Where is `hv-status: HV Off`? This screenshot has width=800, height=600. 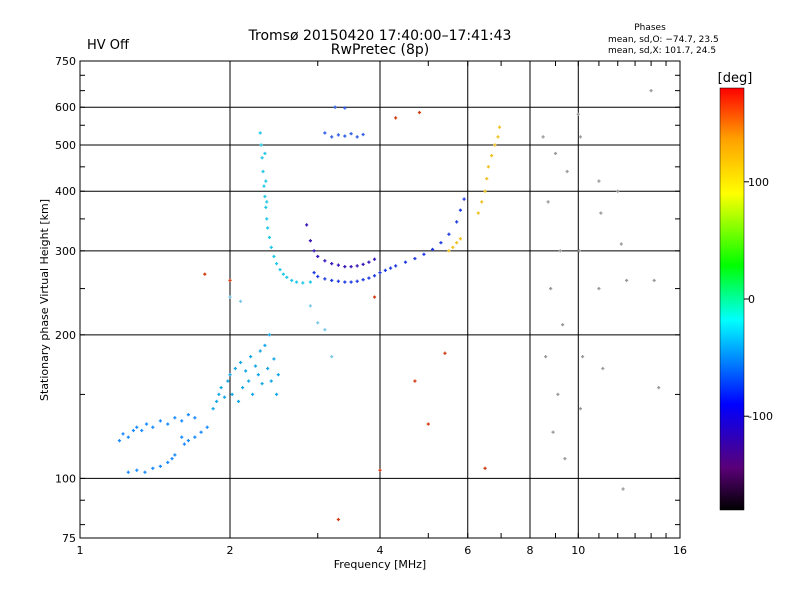
hv-status: HV Off is located at coordinates (108, 45).